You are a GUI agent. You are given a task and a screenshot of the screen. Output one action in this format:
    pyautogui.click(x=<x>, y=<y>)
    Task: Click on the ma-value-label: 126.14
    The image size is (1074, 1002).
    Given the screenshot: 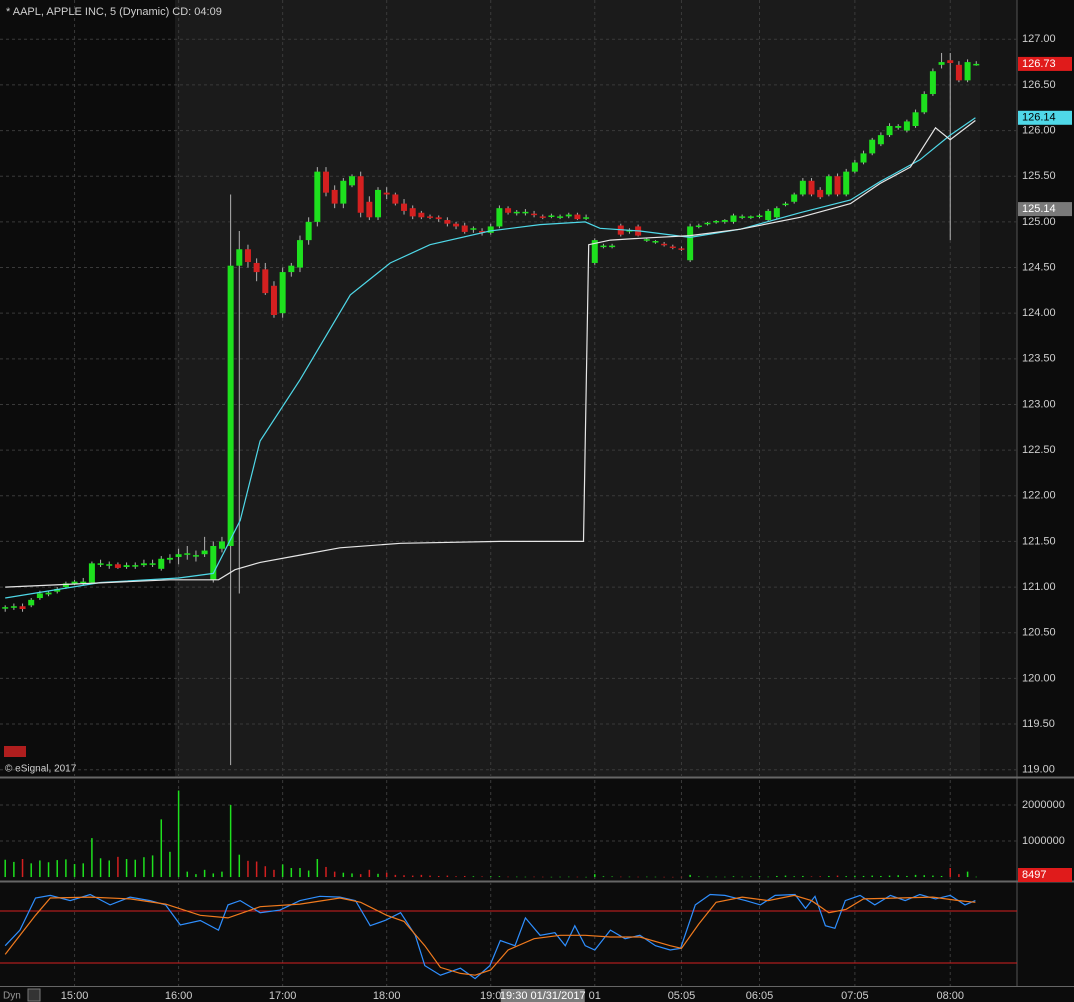 What is the action you would take?
    pyautogui.click(x=1039, y=118)
    